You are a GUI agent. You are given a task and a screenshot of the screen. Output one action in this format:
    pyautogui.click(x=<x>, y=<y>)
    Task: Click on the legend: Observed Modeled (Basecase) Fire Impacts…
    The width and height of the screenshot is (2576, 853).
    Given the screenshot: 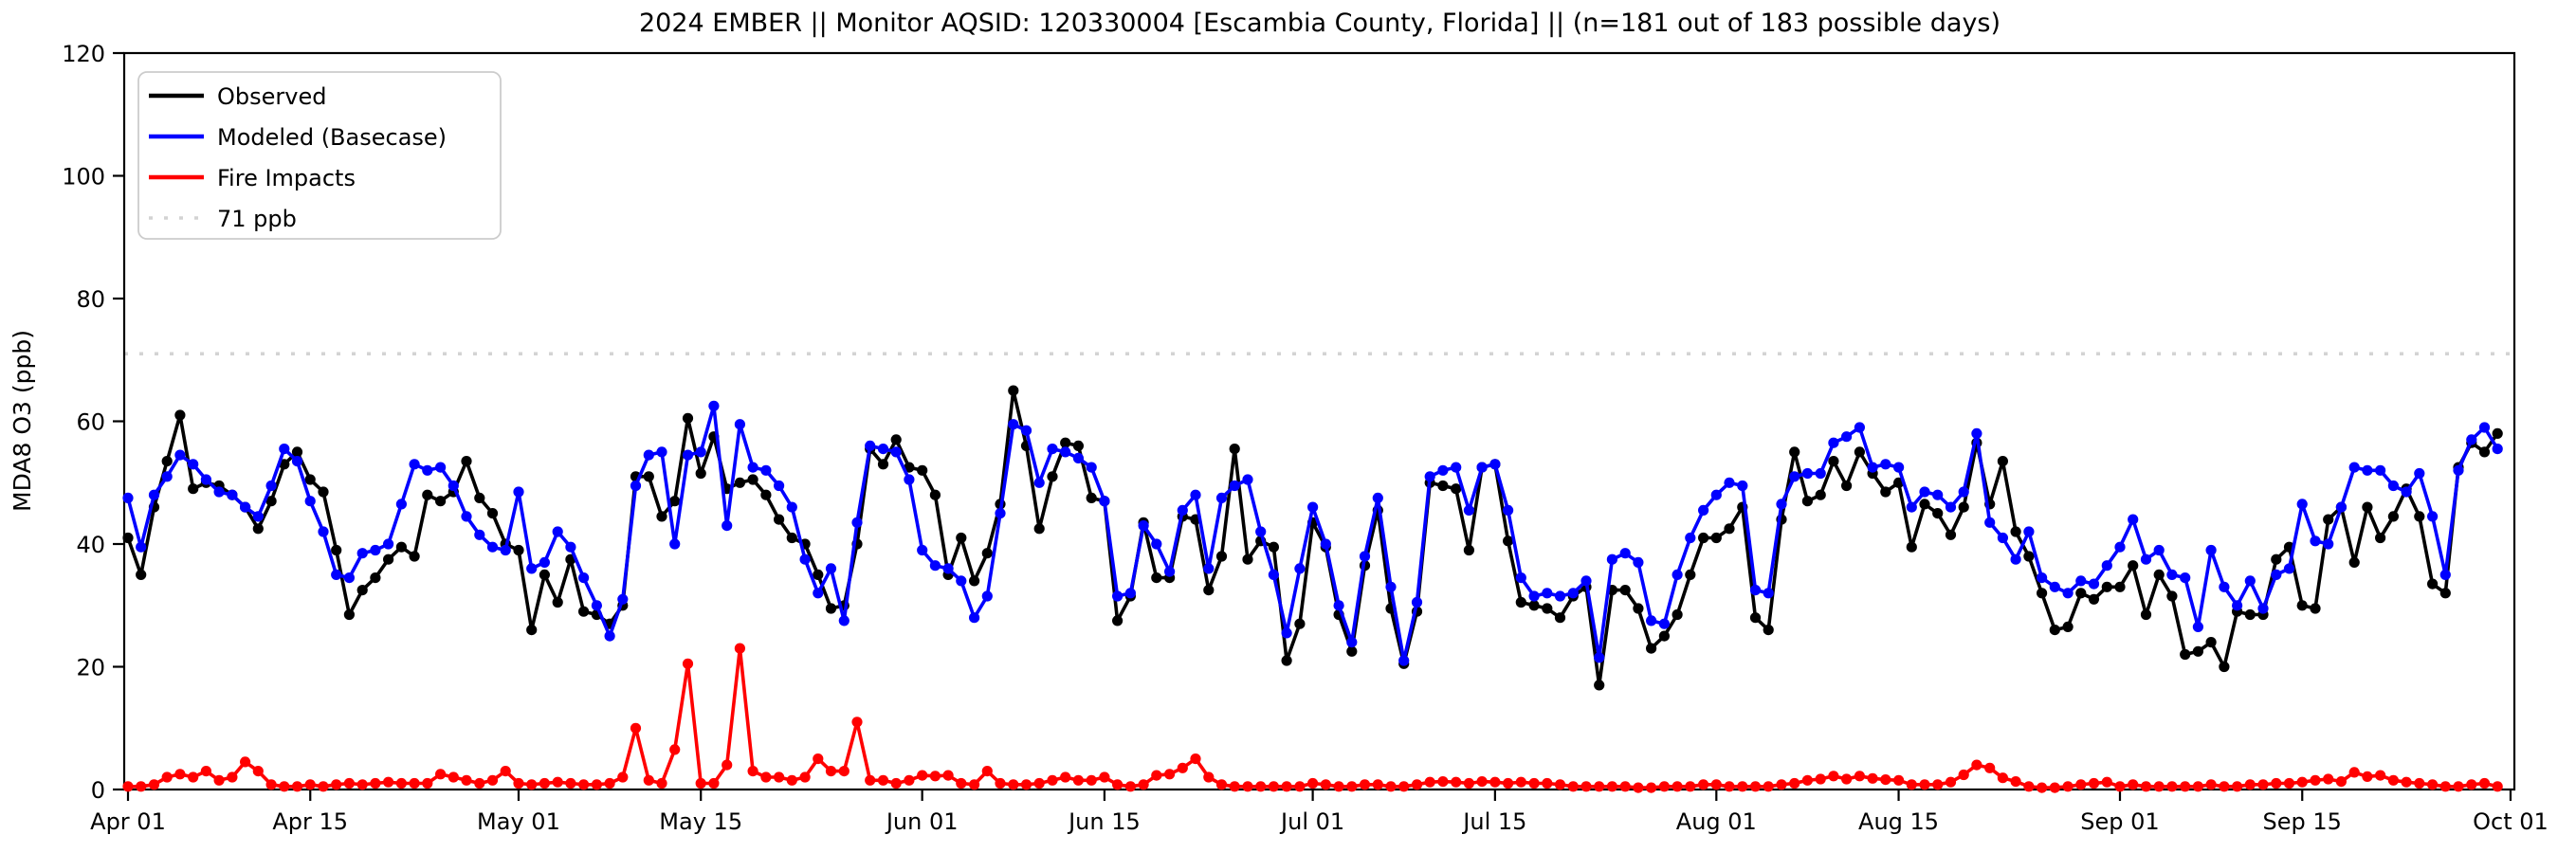 What is the action you would take?
    pyautogui.click(x=319, y=155)
    